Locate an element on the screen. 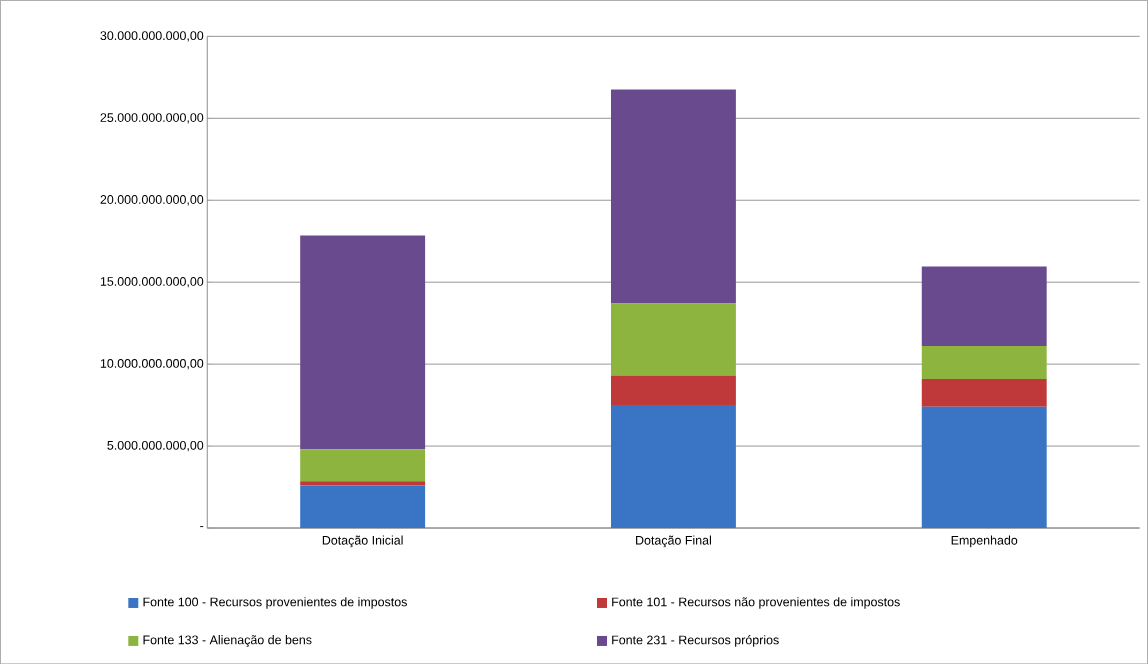 This screenshot has width=1148, height=664. x-tick-label: Empenhado is located at coordinates (984, 541).